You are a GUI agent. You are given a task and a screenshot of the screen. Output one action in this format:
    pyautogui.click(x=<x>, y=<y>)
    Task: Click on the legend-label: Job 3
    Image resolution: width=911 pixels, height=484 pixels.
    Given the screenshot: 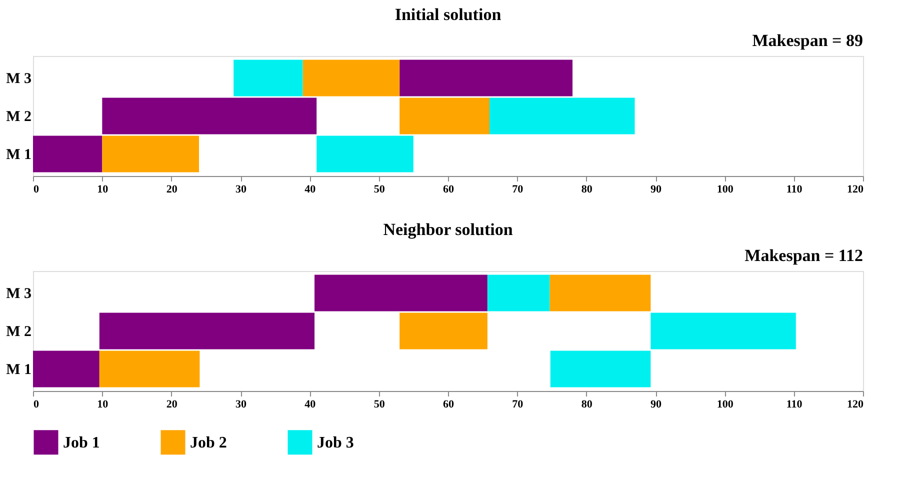 What is the action you would take?
    pyautogui.click(x=335, y=443)
    